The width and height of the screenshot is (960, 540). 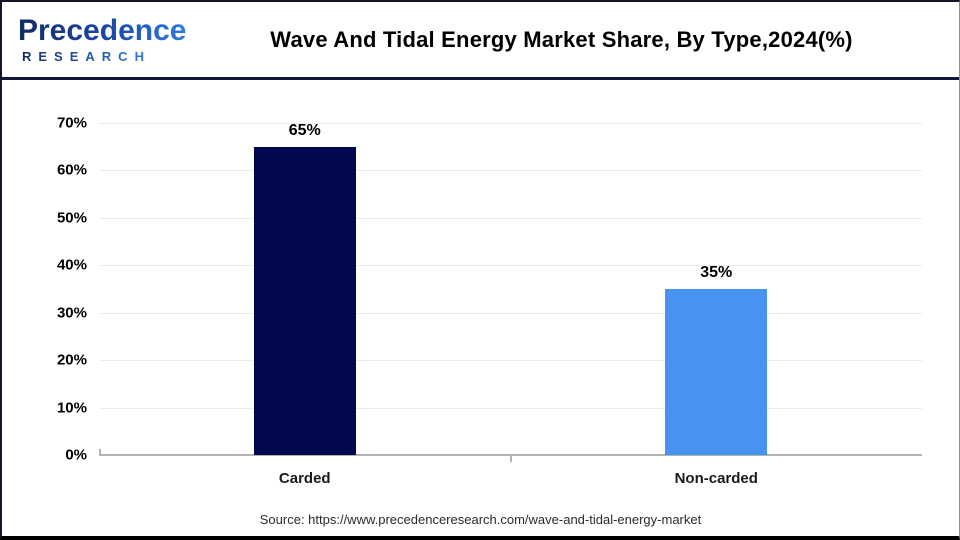 I want to click on category-label: Carded, so click(x=304, y=478).